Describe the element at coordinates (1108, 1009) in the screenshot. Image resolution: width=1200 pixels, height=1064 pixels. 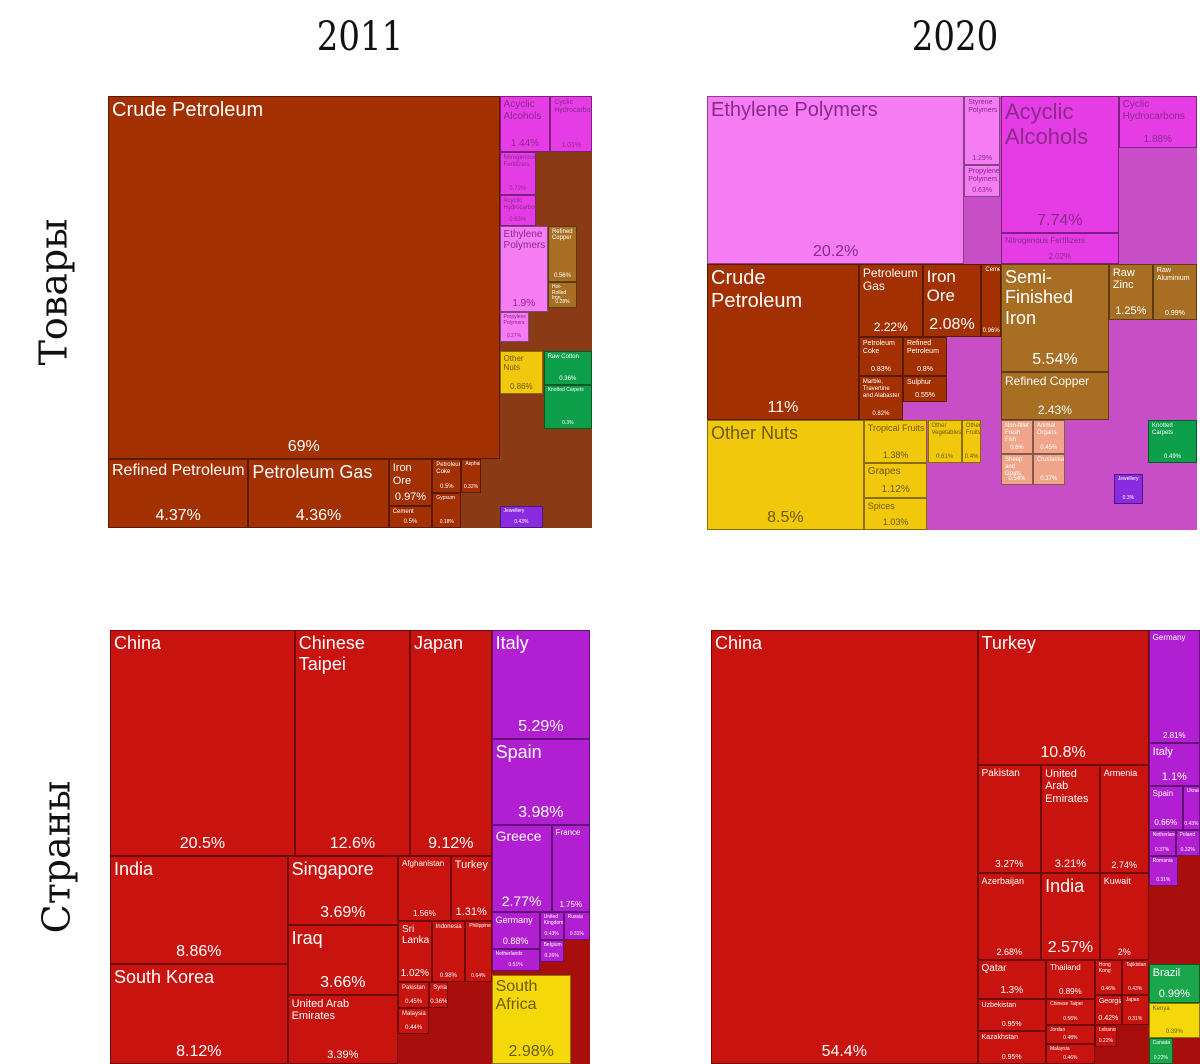
I see `treemap-cell: Georgia 0.42%` at that location.